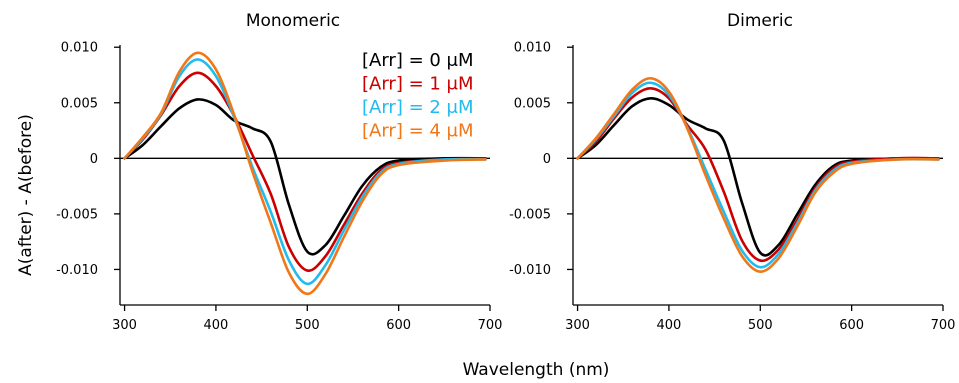 The image size is (959, 383). I want to click on legend-entry-3: [Arr] = 4 μM, so click(418, 131).